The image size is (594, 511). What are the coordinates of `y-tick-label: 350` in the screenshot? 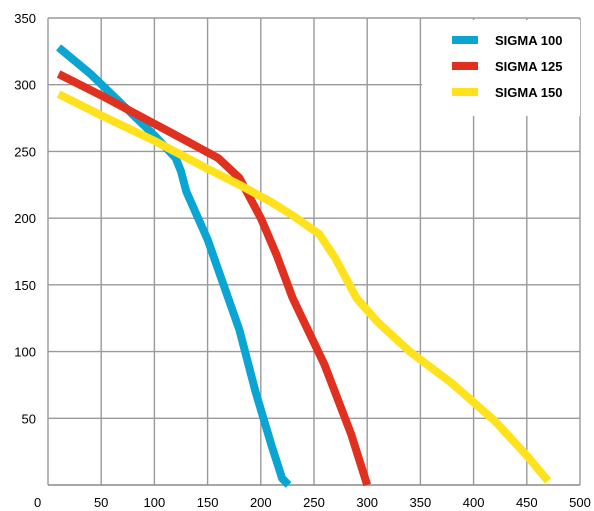 It's located at (25, 18).